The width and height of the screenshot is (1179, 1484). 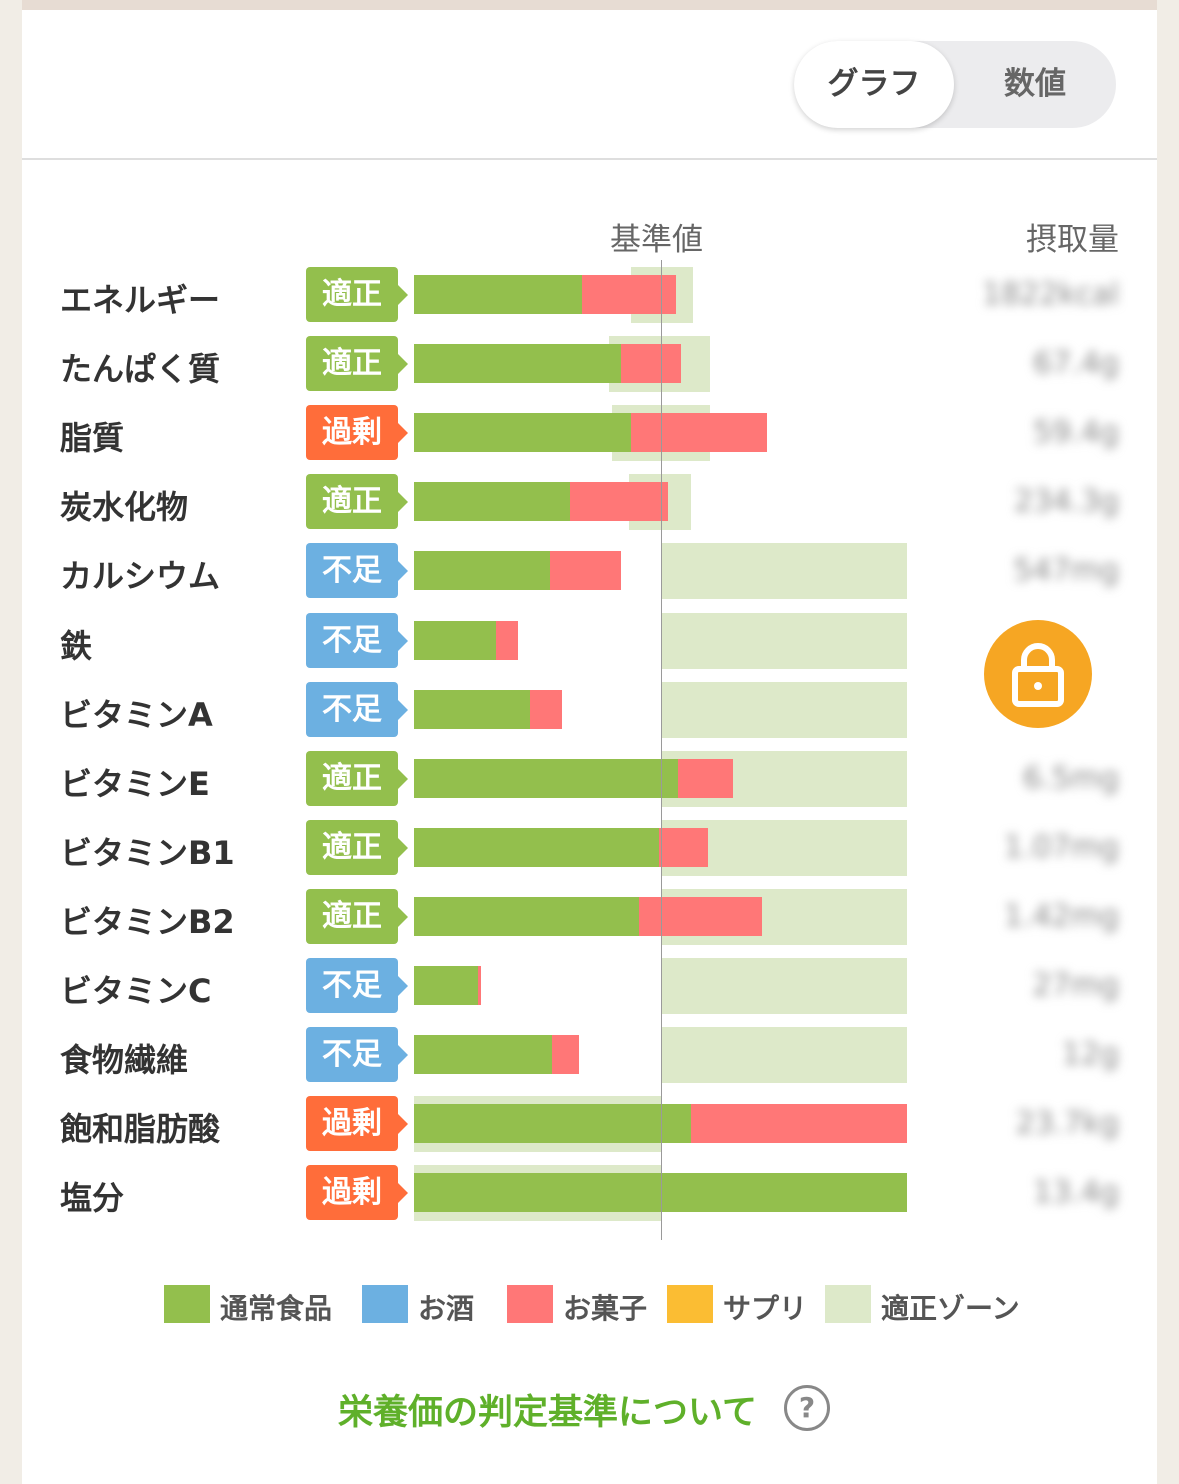 I want to click on nutrient-label: ビタミンA, so click(x=136, y=714).